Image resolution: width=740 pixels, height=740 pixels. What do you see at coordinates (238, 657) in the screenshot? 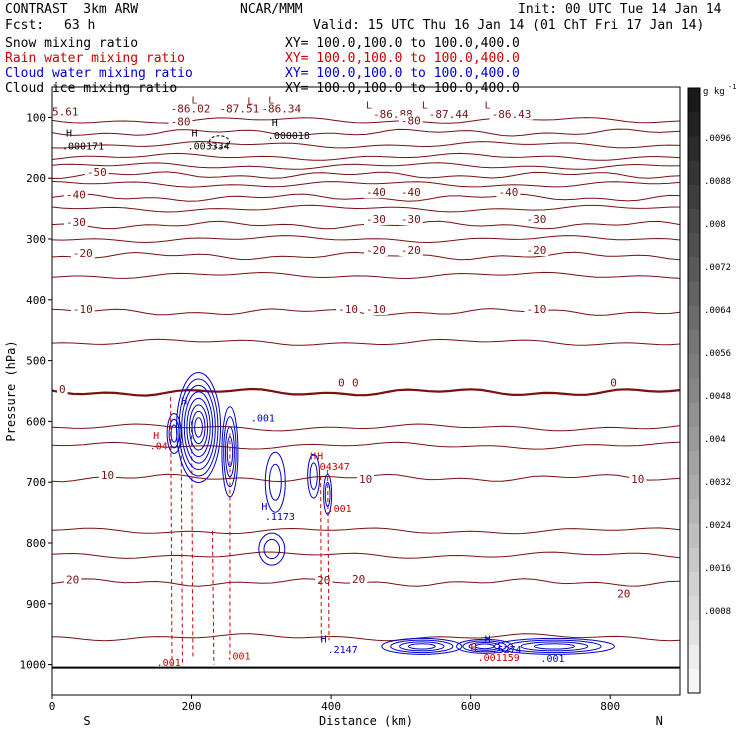
I see `rain-label: .001` at bounding box center [238, 657].